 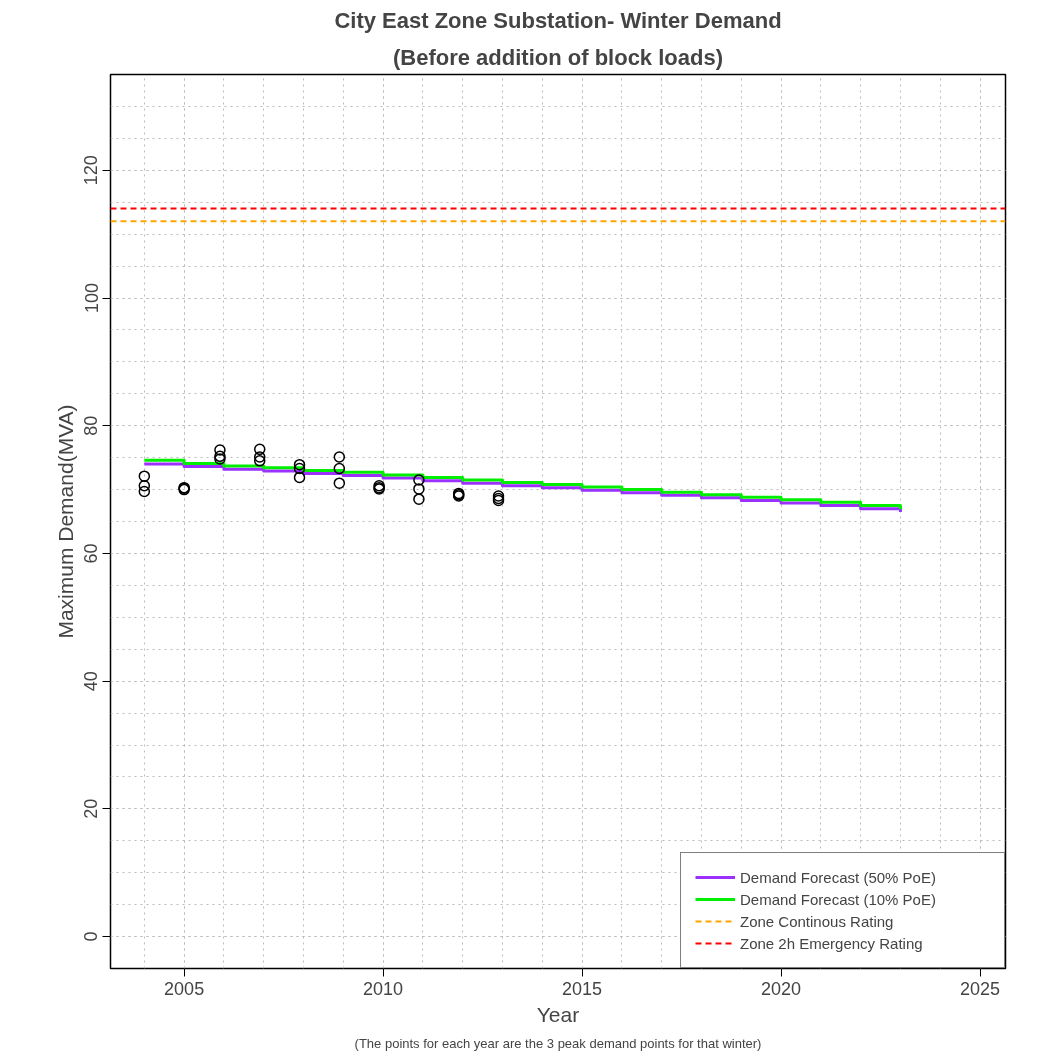 I want to click on y-tick-label: 80, so click(x=91, y=425).